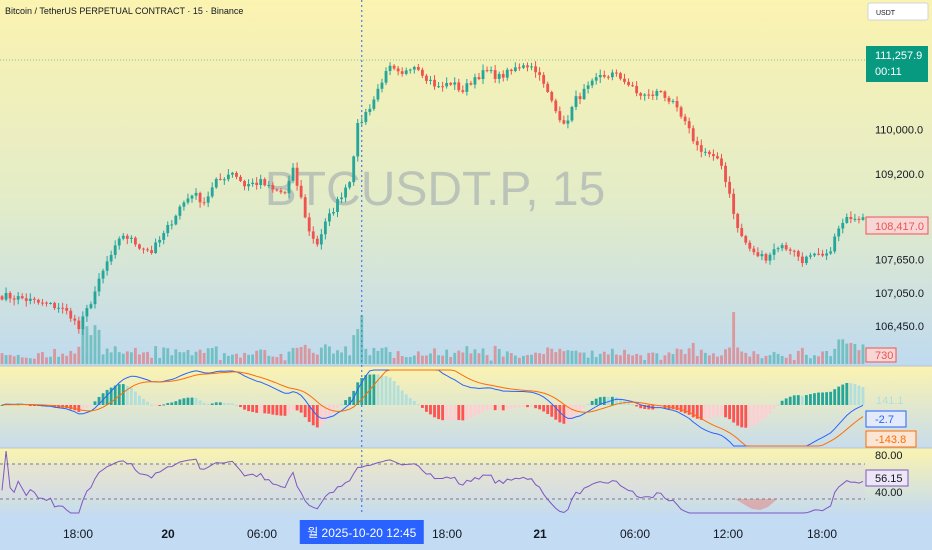  I want to click on macd-line-tag, so click(886, 419).